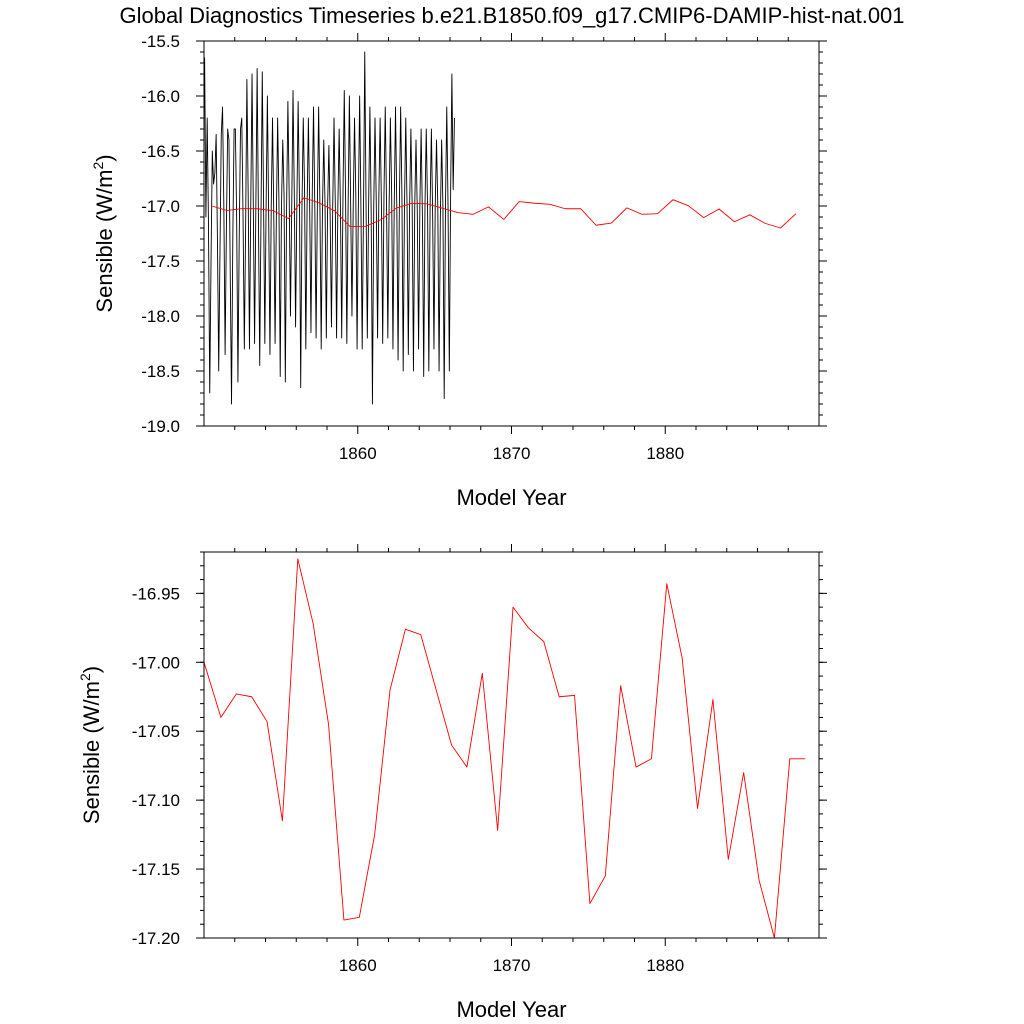 This screenshot has width=1024, height=1024. Describe the element at coordinates (160, 426) in the screenshot. I see `top-panel-y-tick-label: -19.0` at that location.